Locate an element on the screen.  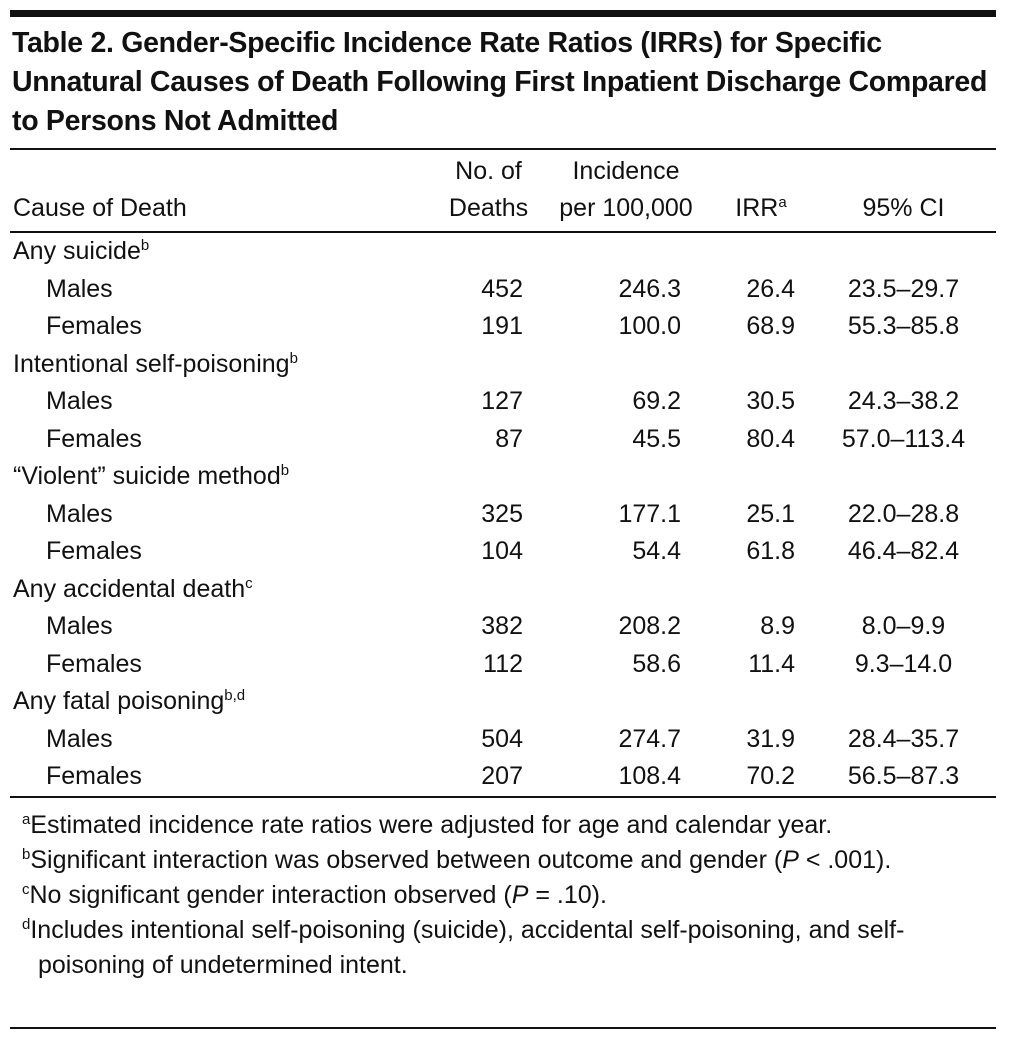
group-label-cell: “Violent” suicide methodb is located at coordinates (503, 477).